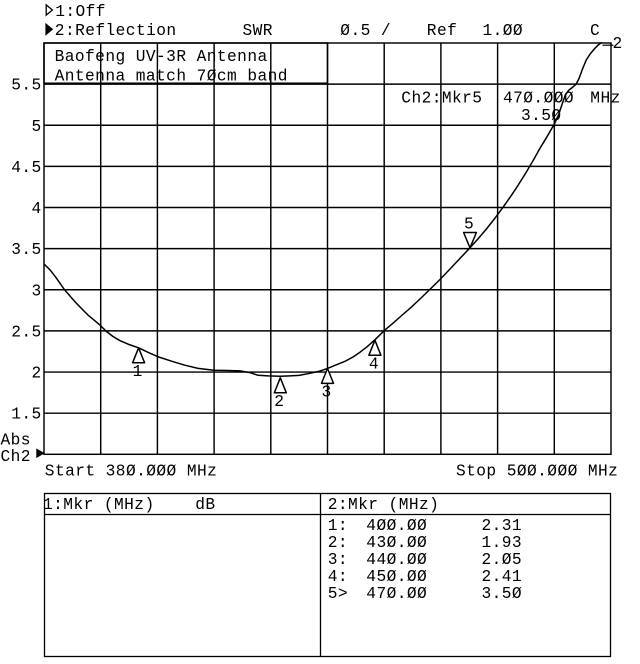 This screenshot has width=640, height=664. Describe the element at coordinates (26, 86) in the screenshot. I see `svg-text: 5.5` at that location.